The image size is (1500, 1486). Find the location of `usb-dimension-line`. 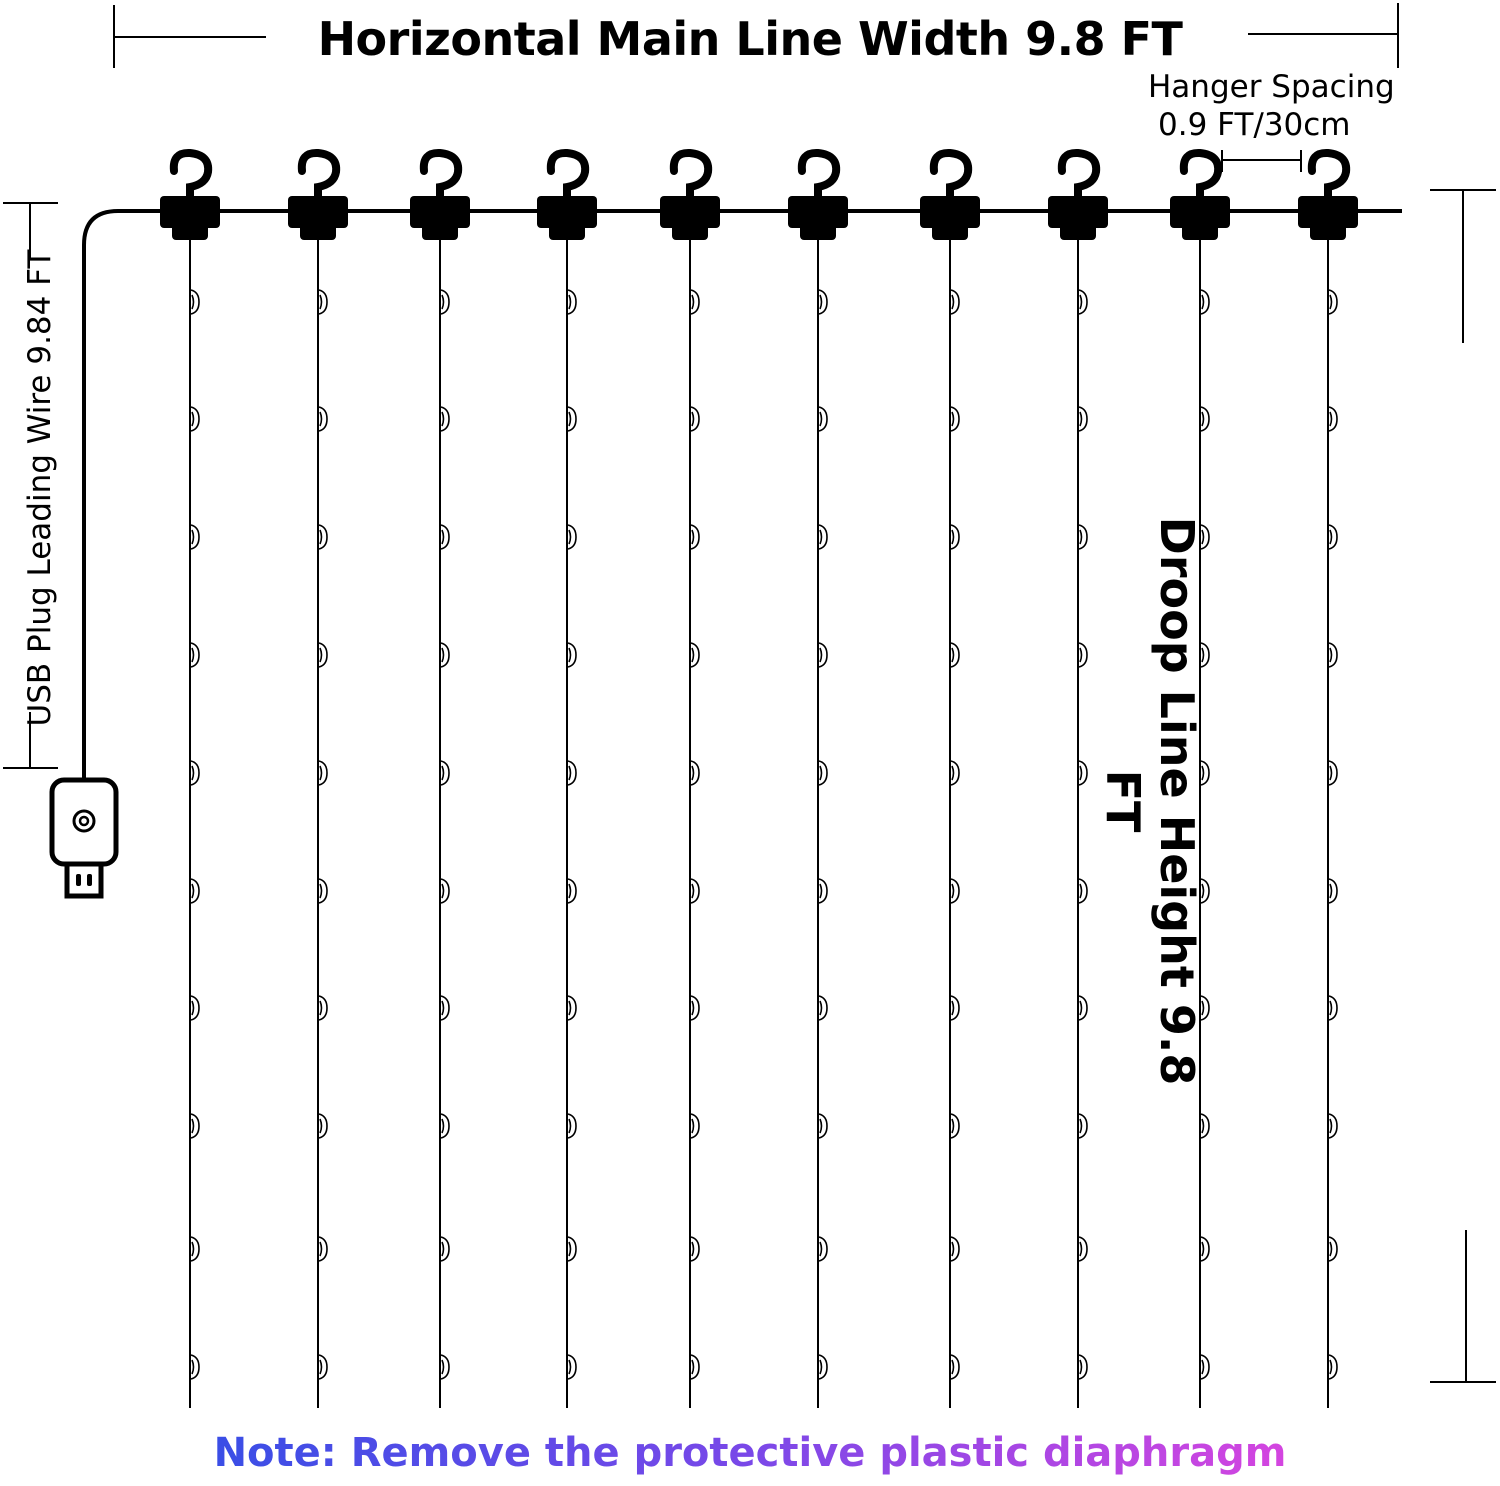

usb-dimension-line is located at coordinates (30, 485).